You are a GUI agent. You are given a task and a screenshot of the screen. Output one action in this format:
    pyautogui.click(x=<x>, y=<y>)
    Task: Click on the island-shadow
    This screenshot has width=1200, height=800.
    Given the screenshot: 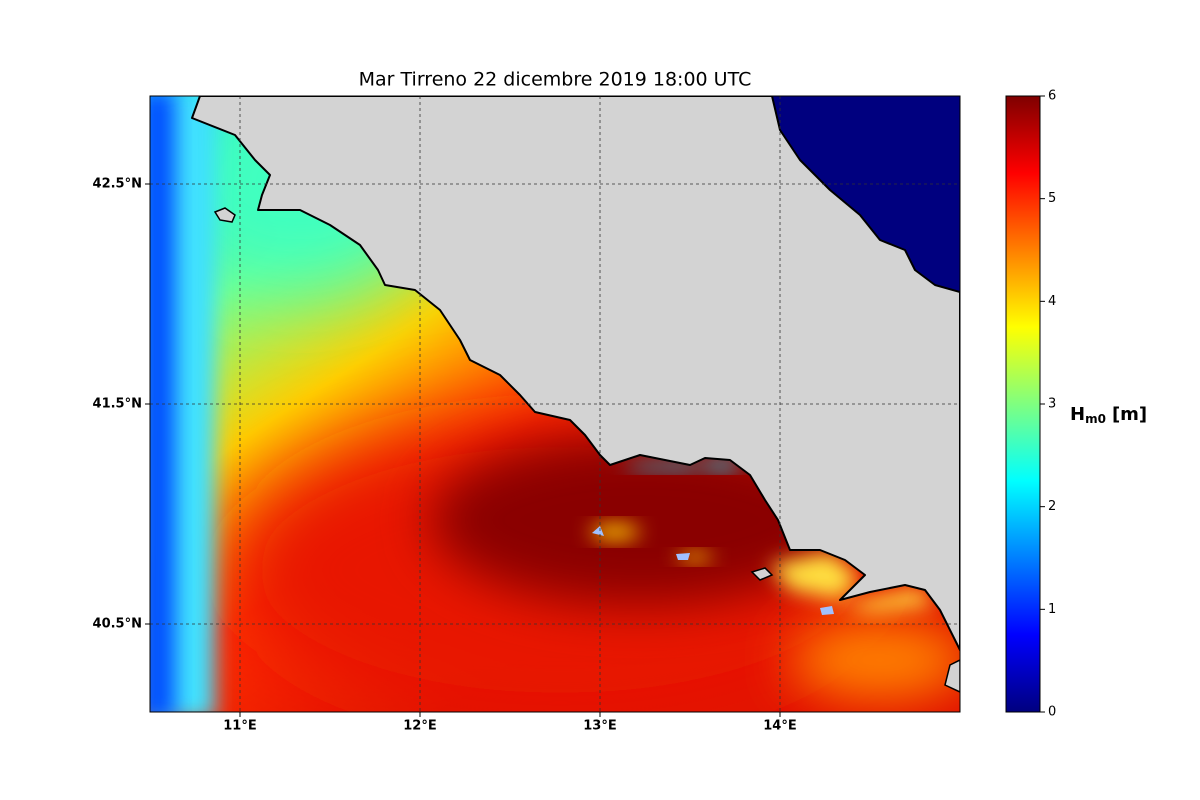 What is the action you would take?
    pyautogui.click(x=615, y=532)
    